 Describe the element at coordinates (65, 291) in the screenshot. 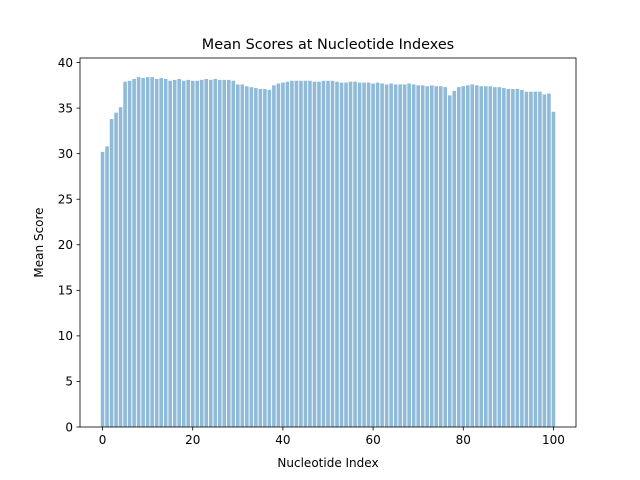

I see `y-tick-label: 15` at that location.